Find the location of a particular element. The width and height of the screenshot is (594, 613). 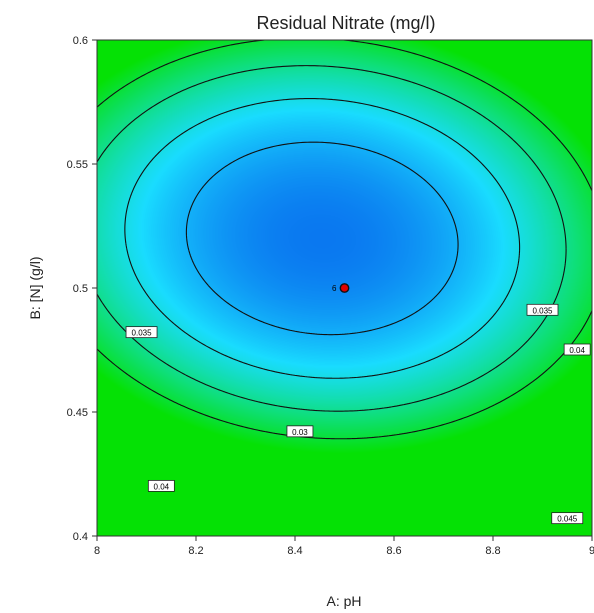

design-points: 6 is located at coordinates (341, 288).